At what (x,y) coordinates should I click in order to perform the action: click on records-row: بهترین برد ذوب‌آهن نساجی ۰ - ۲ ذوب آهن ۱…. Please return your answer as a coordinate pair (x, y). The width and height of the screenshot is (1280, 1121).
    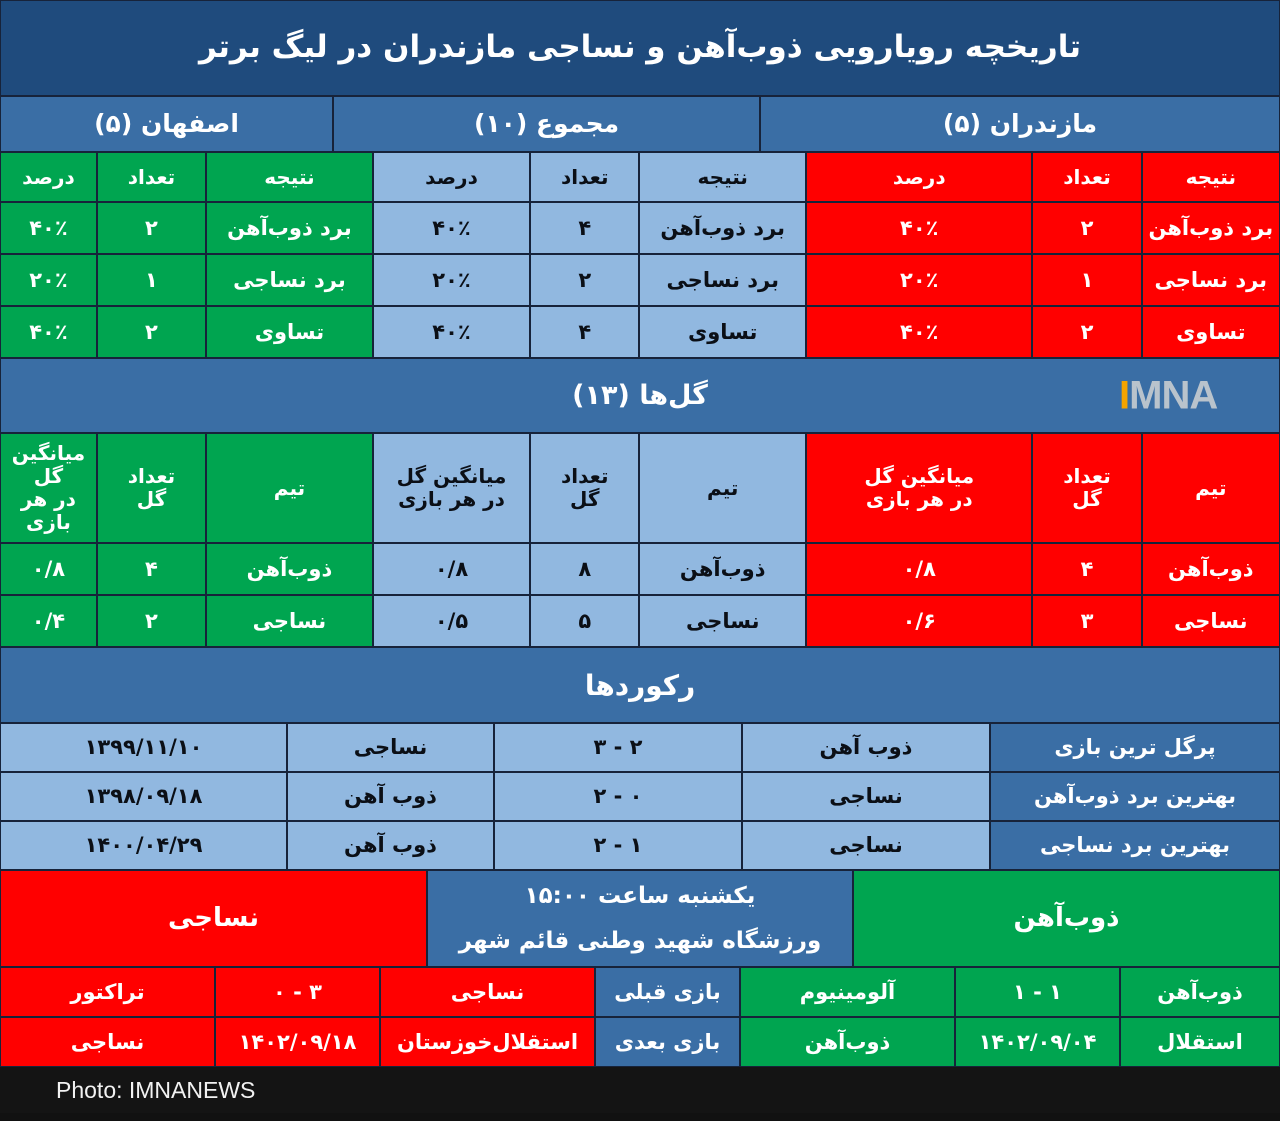
    Looking at the image, I should click on (640, 796).